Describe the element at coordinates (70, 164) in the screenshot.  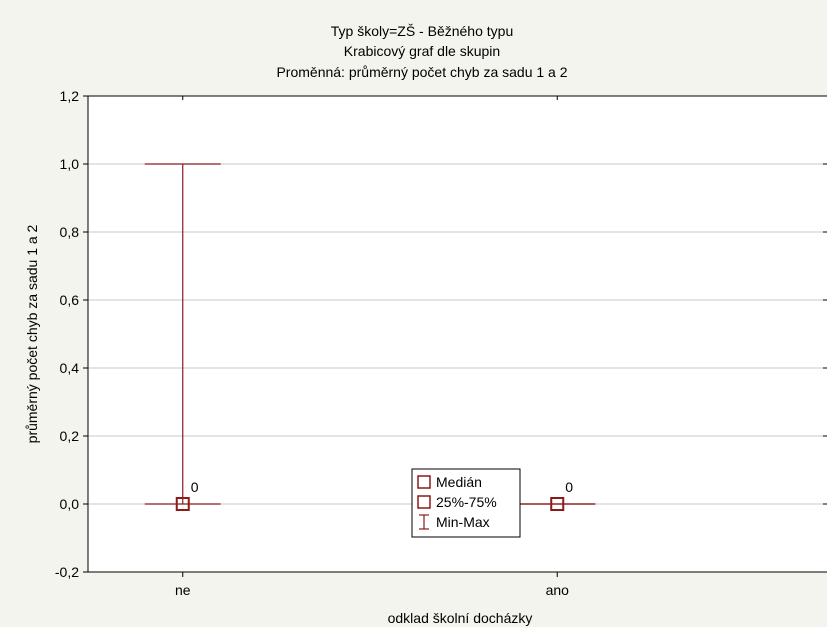
I see `y-tick-label: 1,0` at that location.